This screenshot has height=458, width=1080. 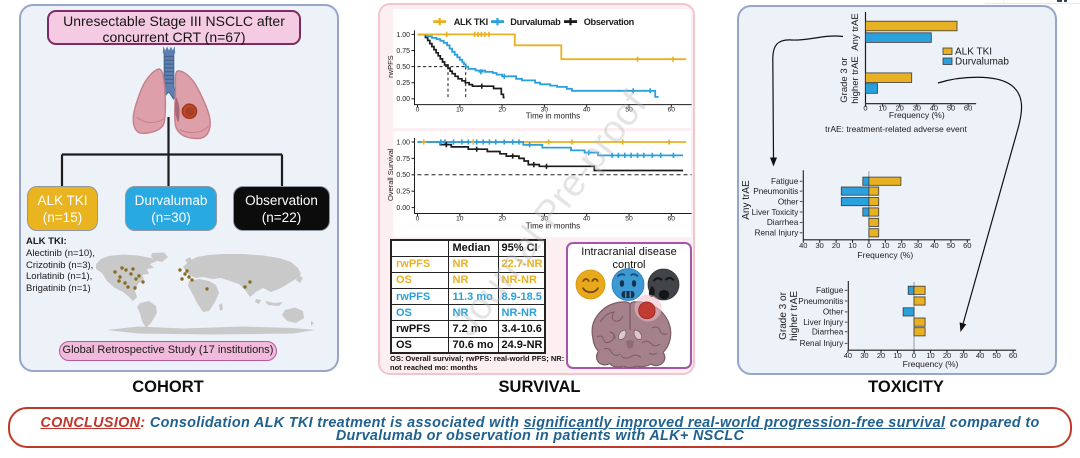 I want to click on svg-text: Liver Toxicity, so click(x=776, y=212).